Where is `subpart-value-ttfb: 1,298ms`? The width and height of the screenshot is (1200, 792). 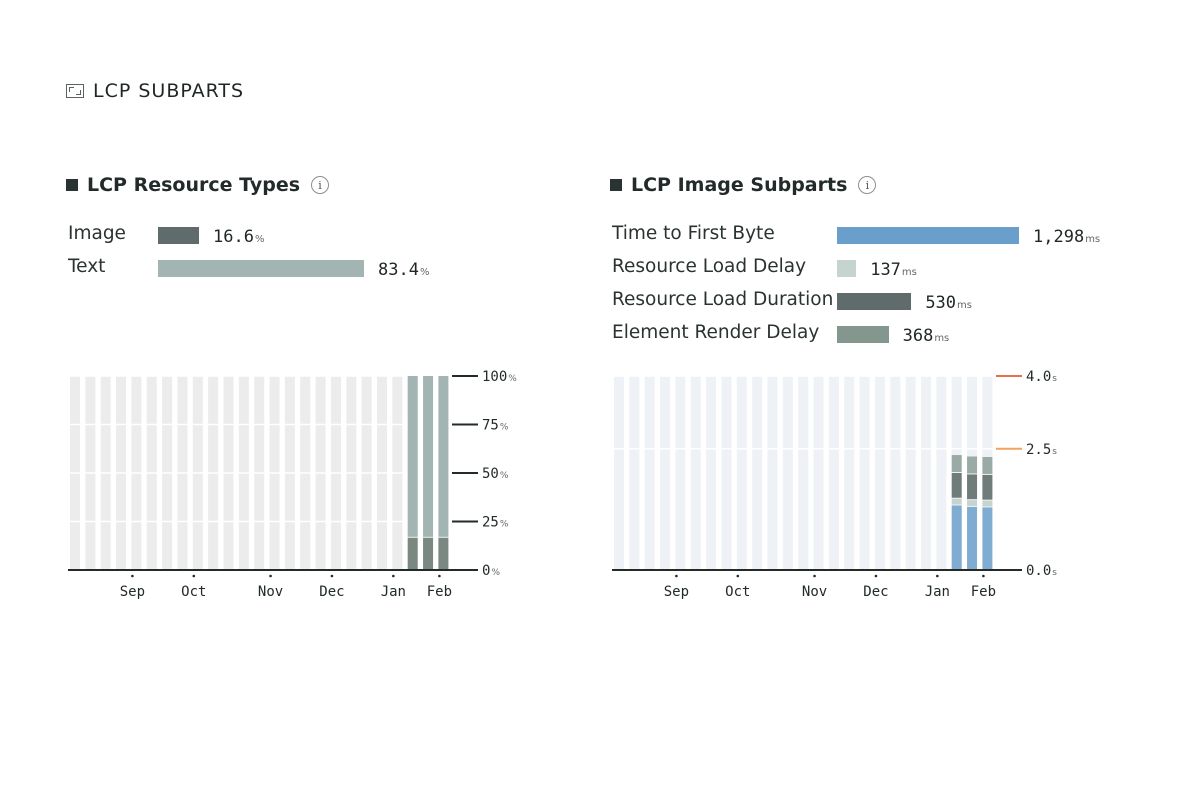 subpart-value-ttfb: 1,298ms is located at coordinates (1067, 237).